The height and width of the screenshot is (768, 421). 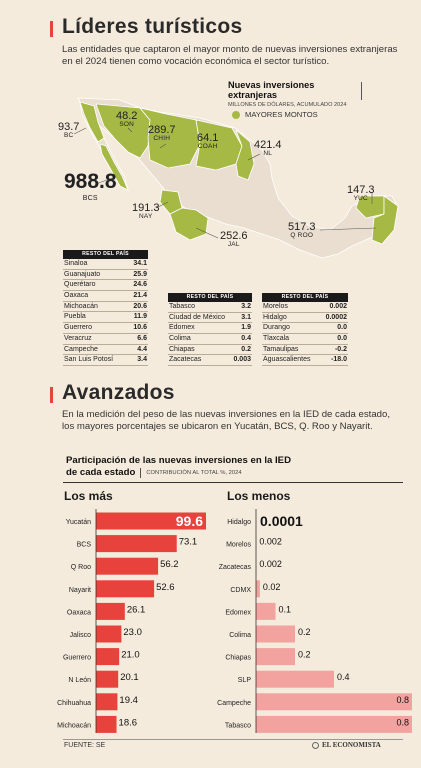 I want to click on legend-title: Nuevas inversiones extranjeras, so click(x=271, y=90).